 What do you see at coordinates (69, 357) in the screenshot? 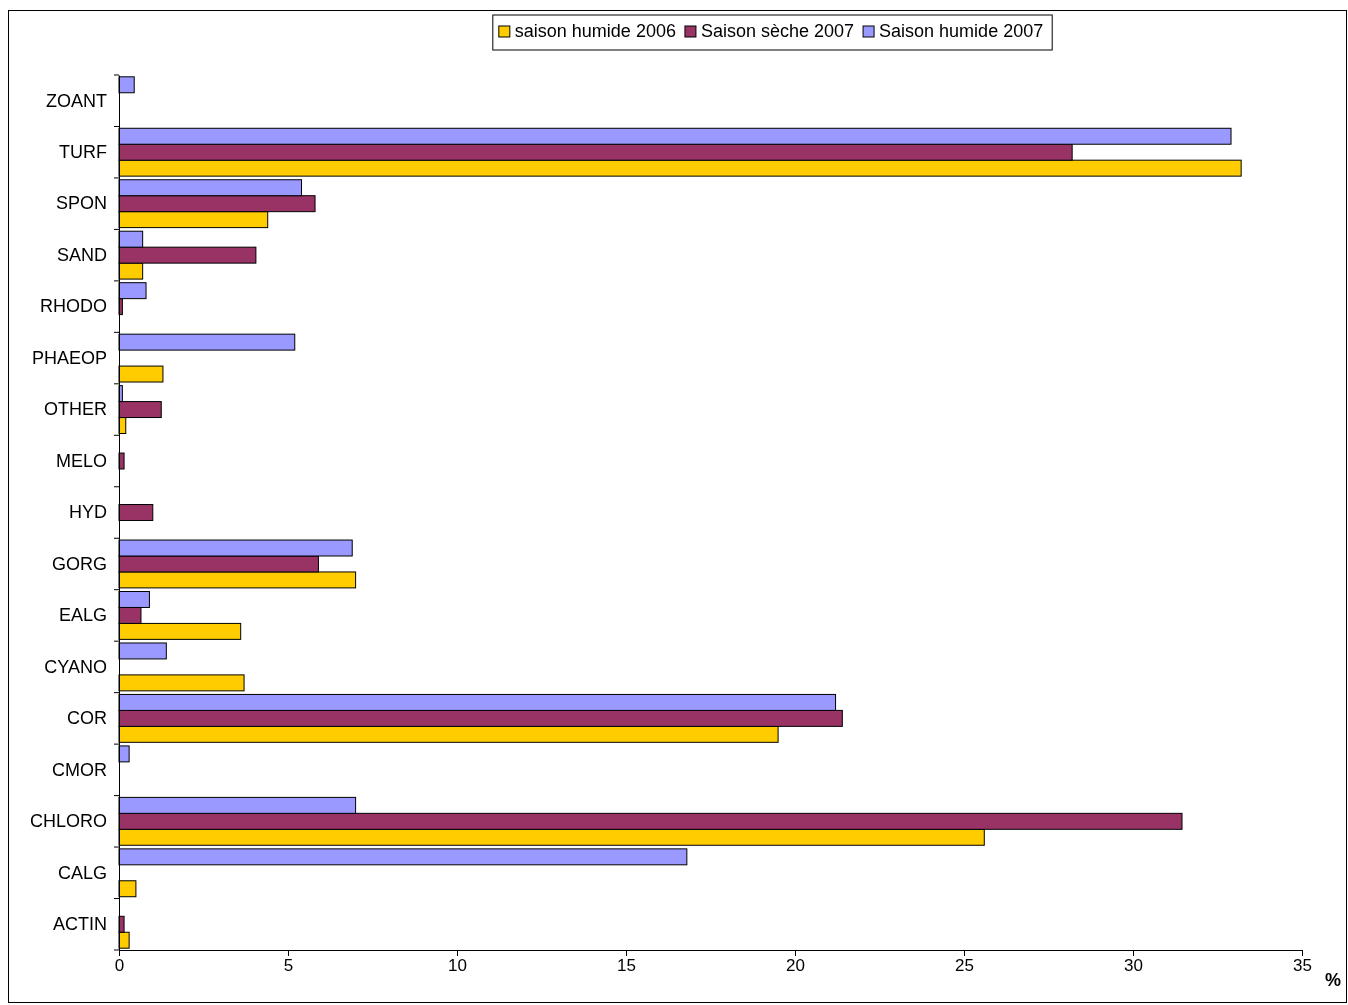
I see `y-tick-label: PHAEOP` at bounding box center [69, 357].